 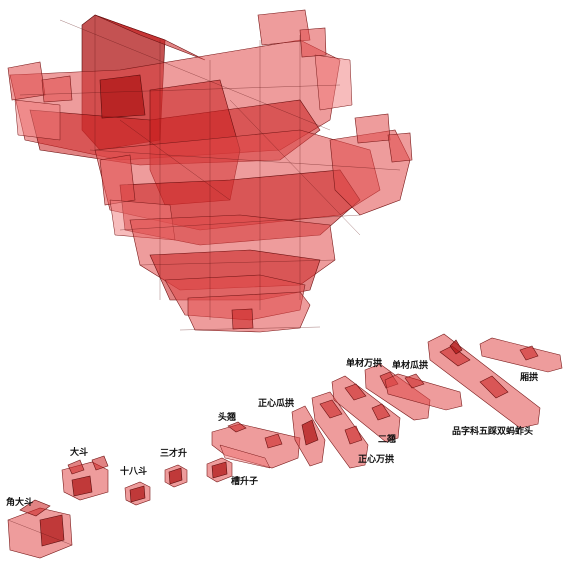 I want to click on label-zhengxin-guagong: 正心瓜拱, so click(x=276, y=403).